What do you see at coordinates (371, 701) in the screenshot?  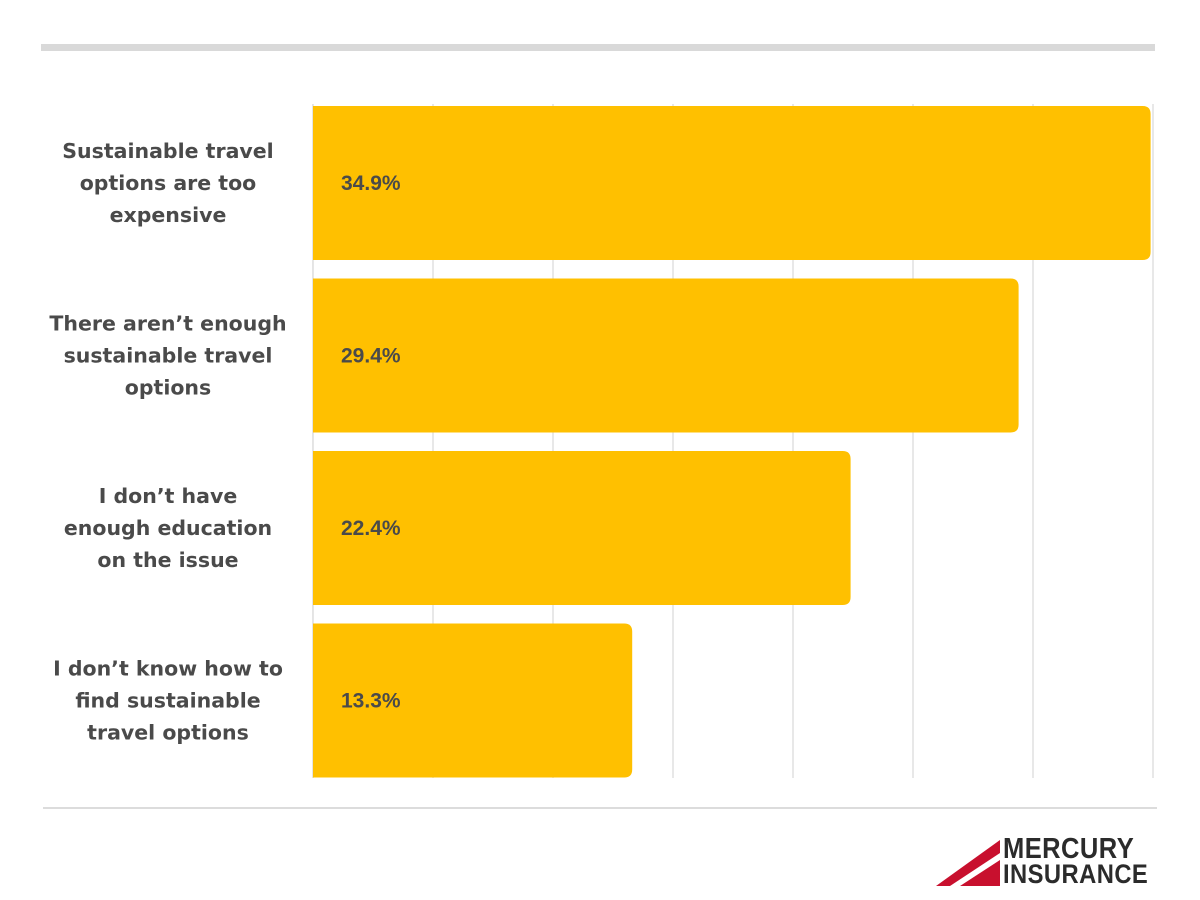 I see `value-label: 13.3%` at bounding box center [371, 701].